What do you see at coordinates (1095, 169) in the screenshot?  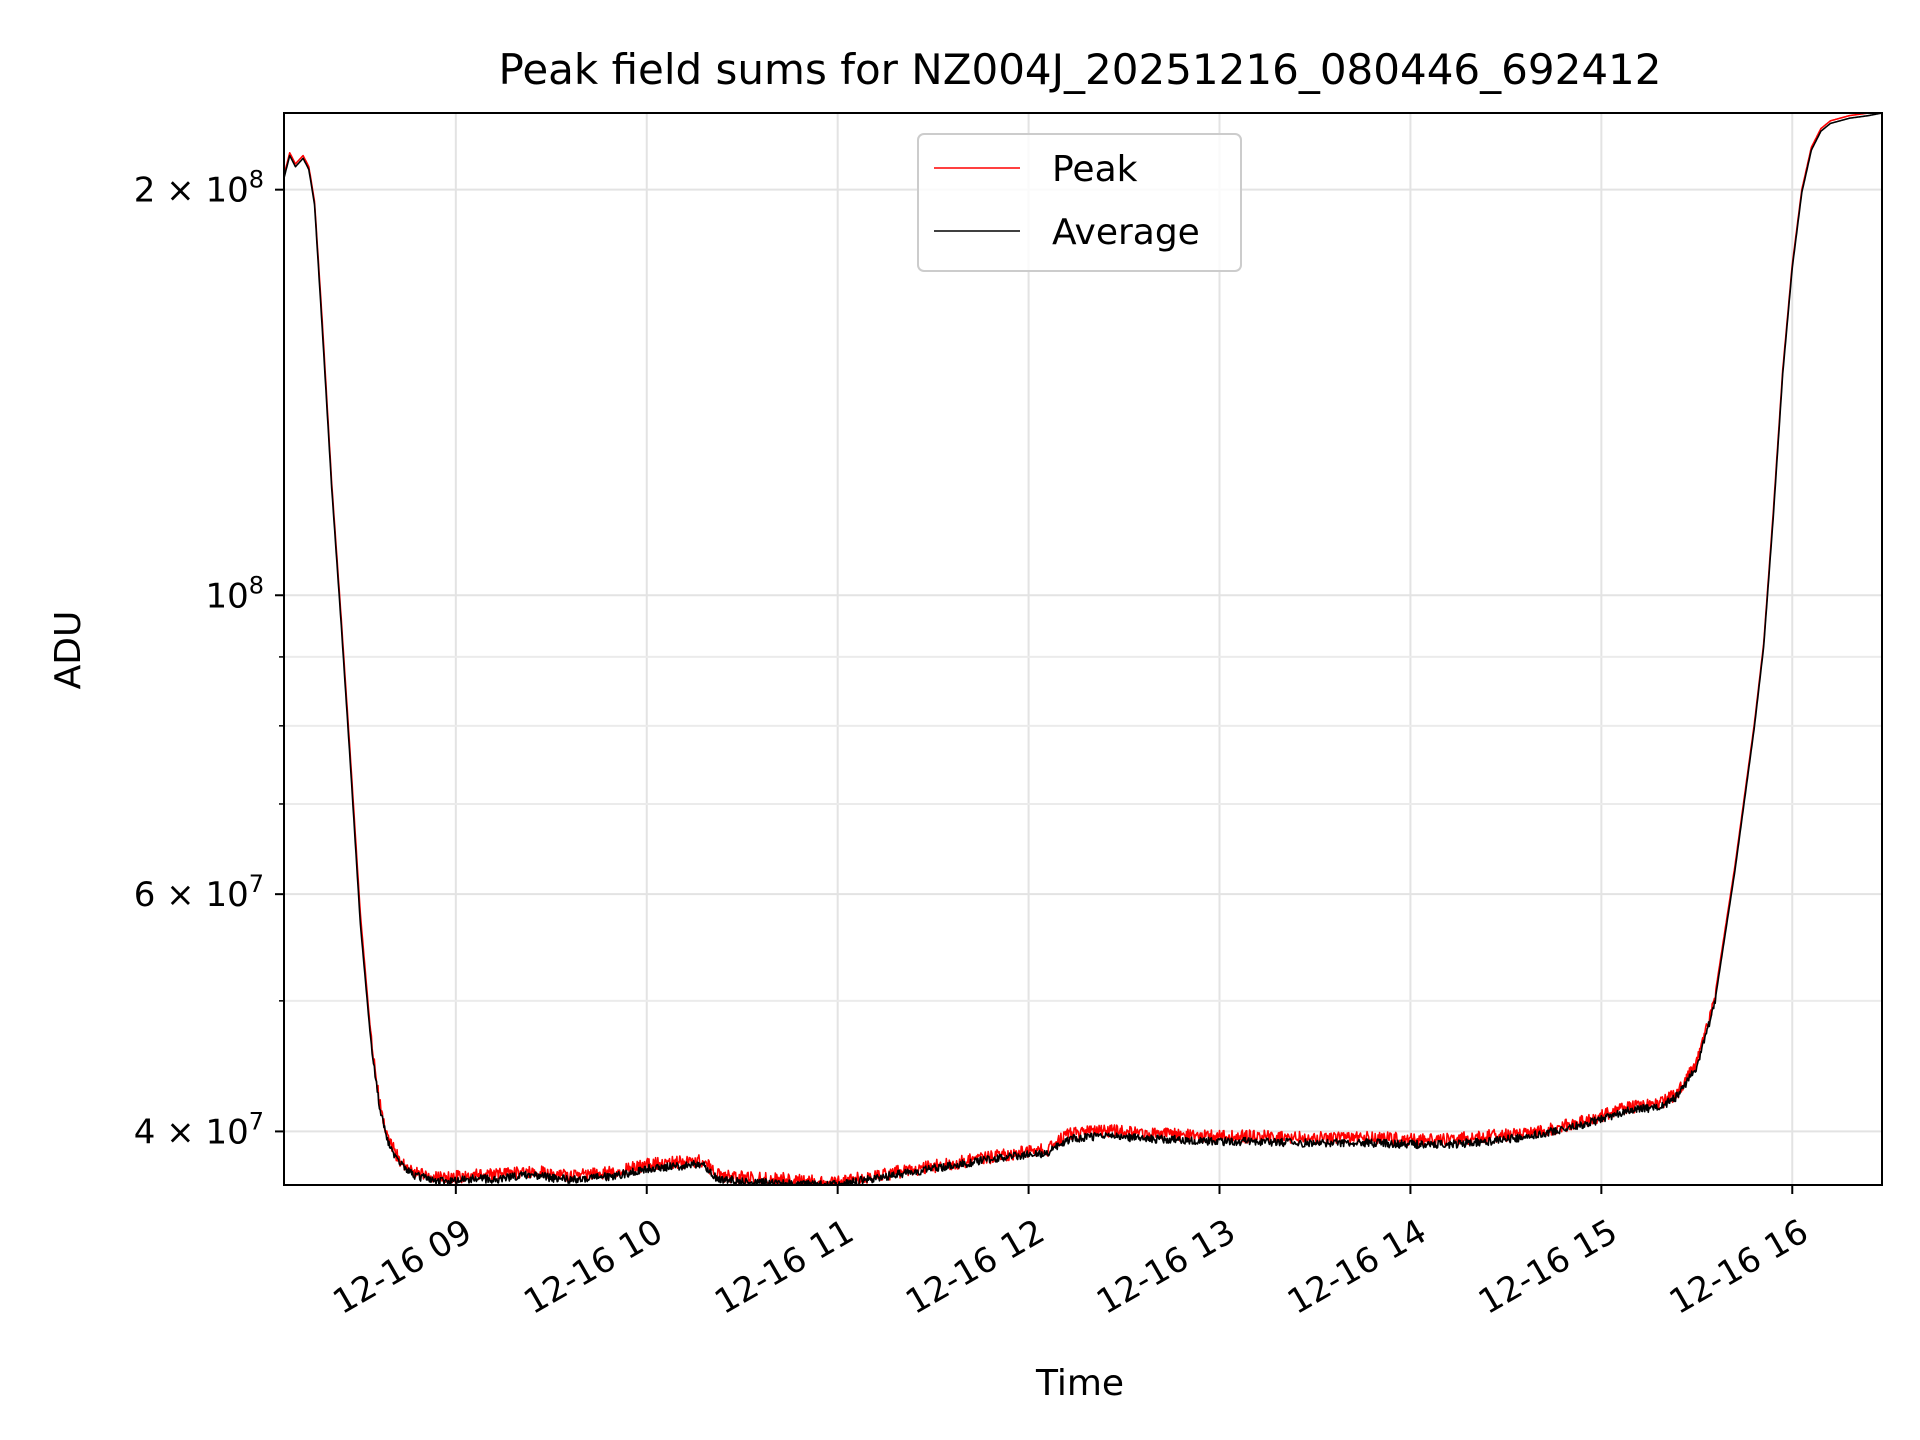 I see `legend-peak-label: Peak` at bounding box center [1095, 169].